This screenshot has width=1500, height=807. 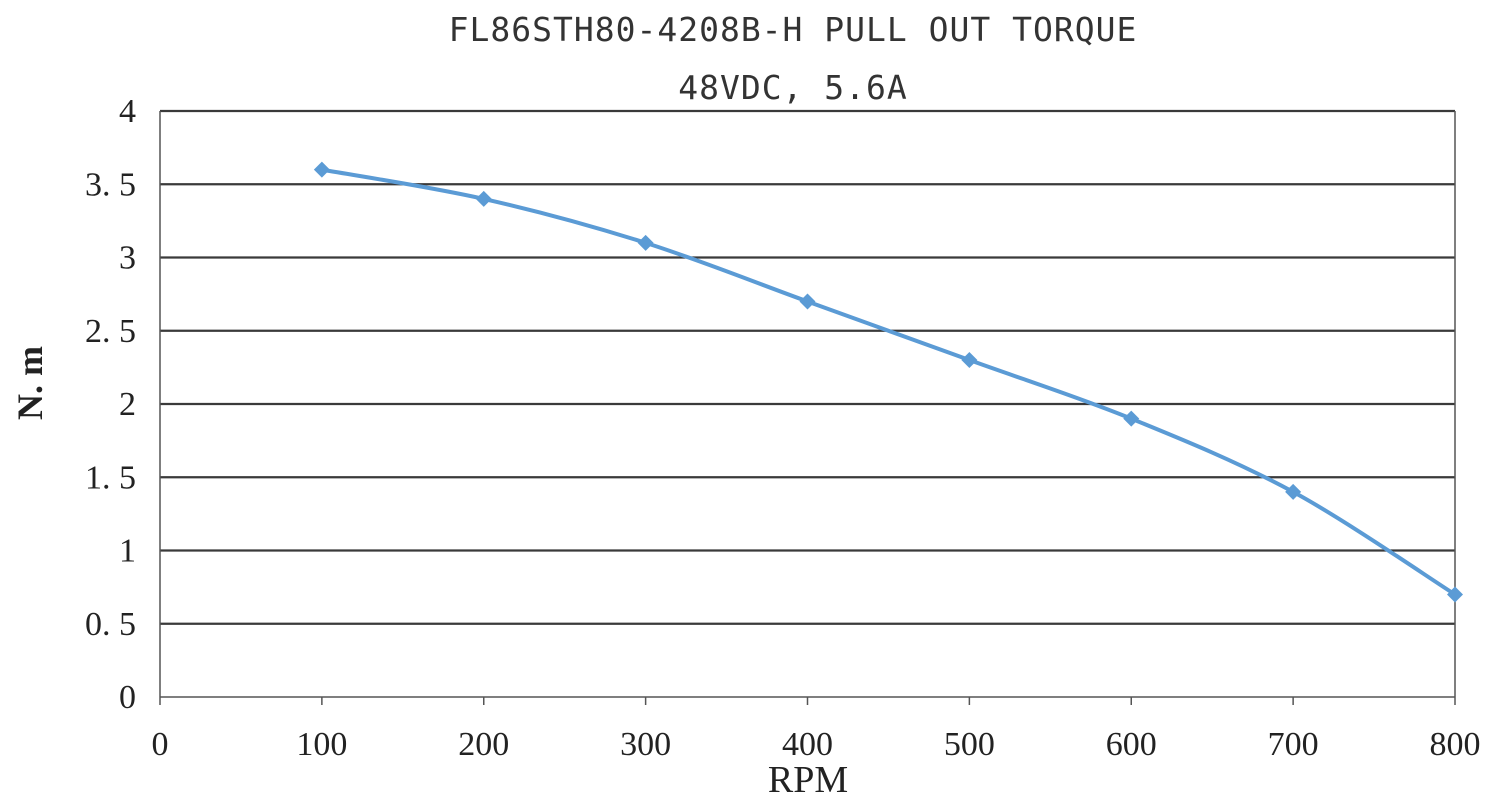 I want to click on y-tick-label: 2, so click(x=127, y=404).